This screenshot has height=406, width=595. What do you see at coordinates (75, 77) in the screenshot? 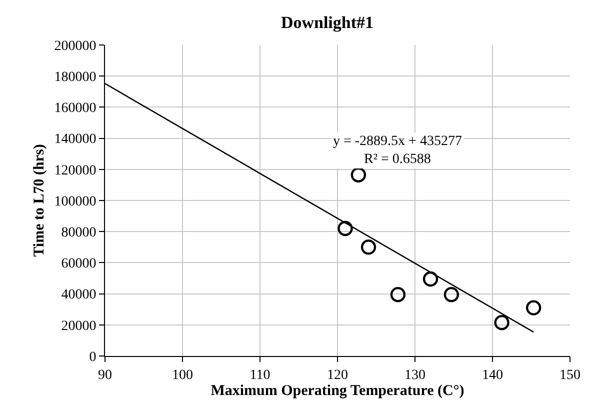
I see `y-tick-label: 180000` at bounding box center [75, 77].